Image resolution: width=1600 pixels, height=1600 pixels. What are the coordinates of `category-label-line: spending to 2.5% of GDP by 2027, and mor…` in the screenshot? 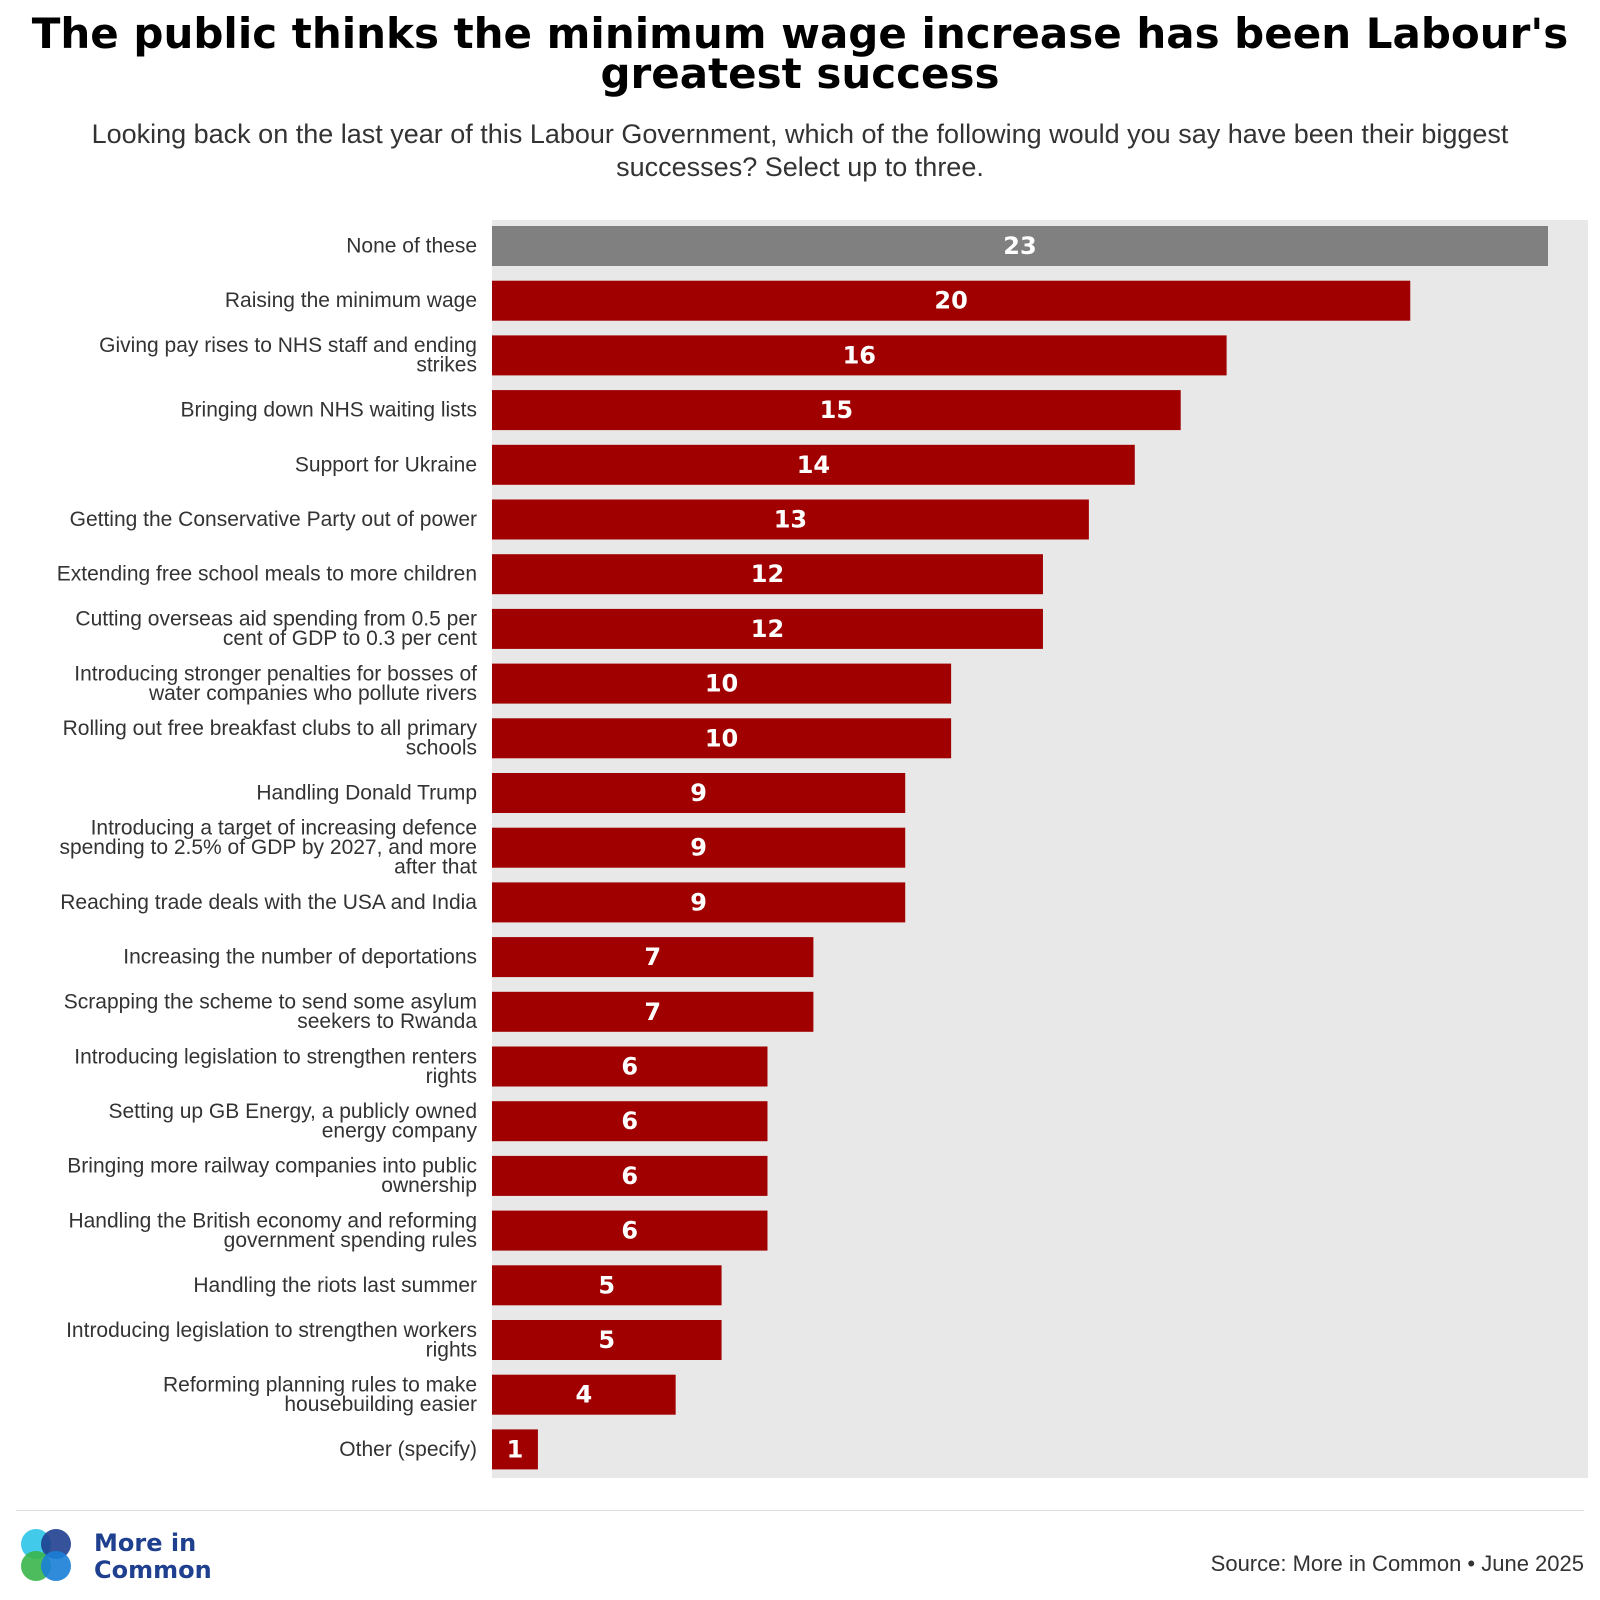 It's located at (268, 847).